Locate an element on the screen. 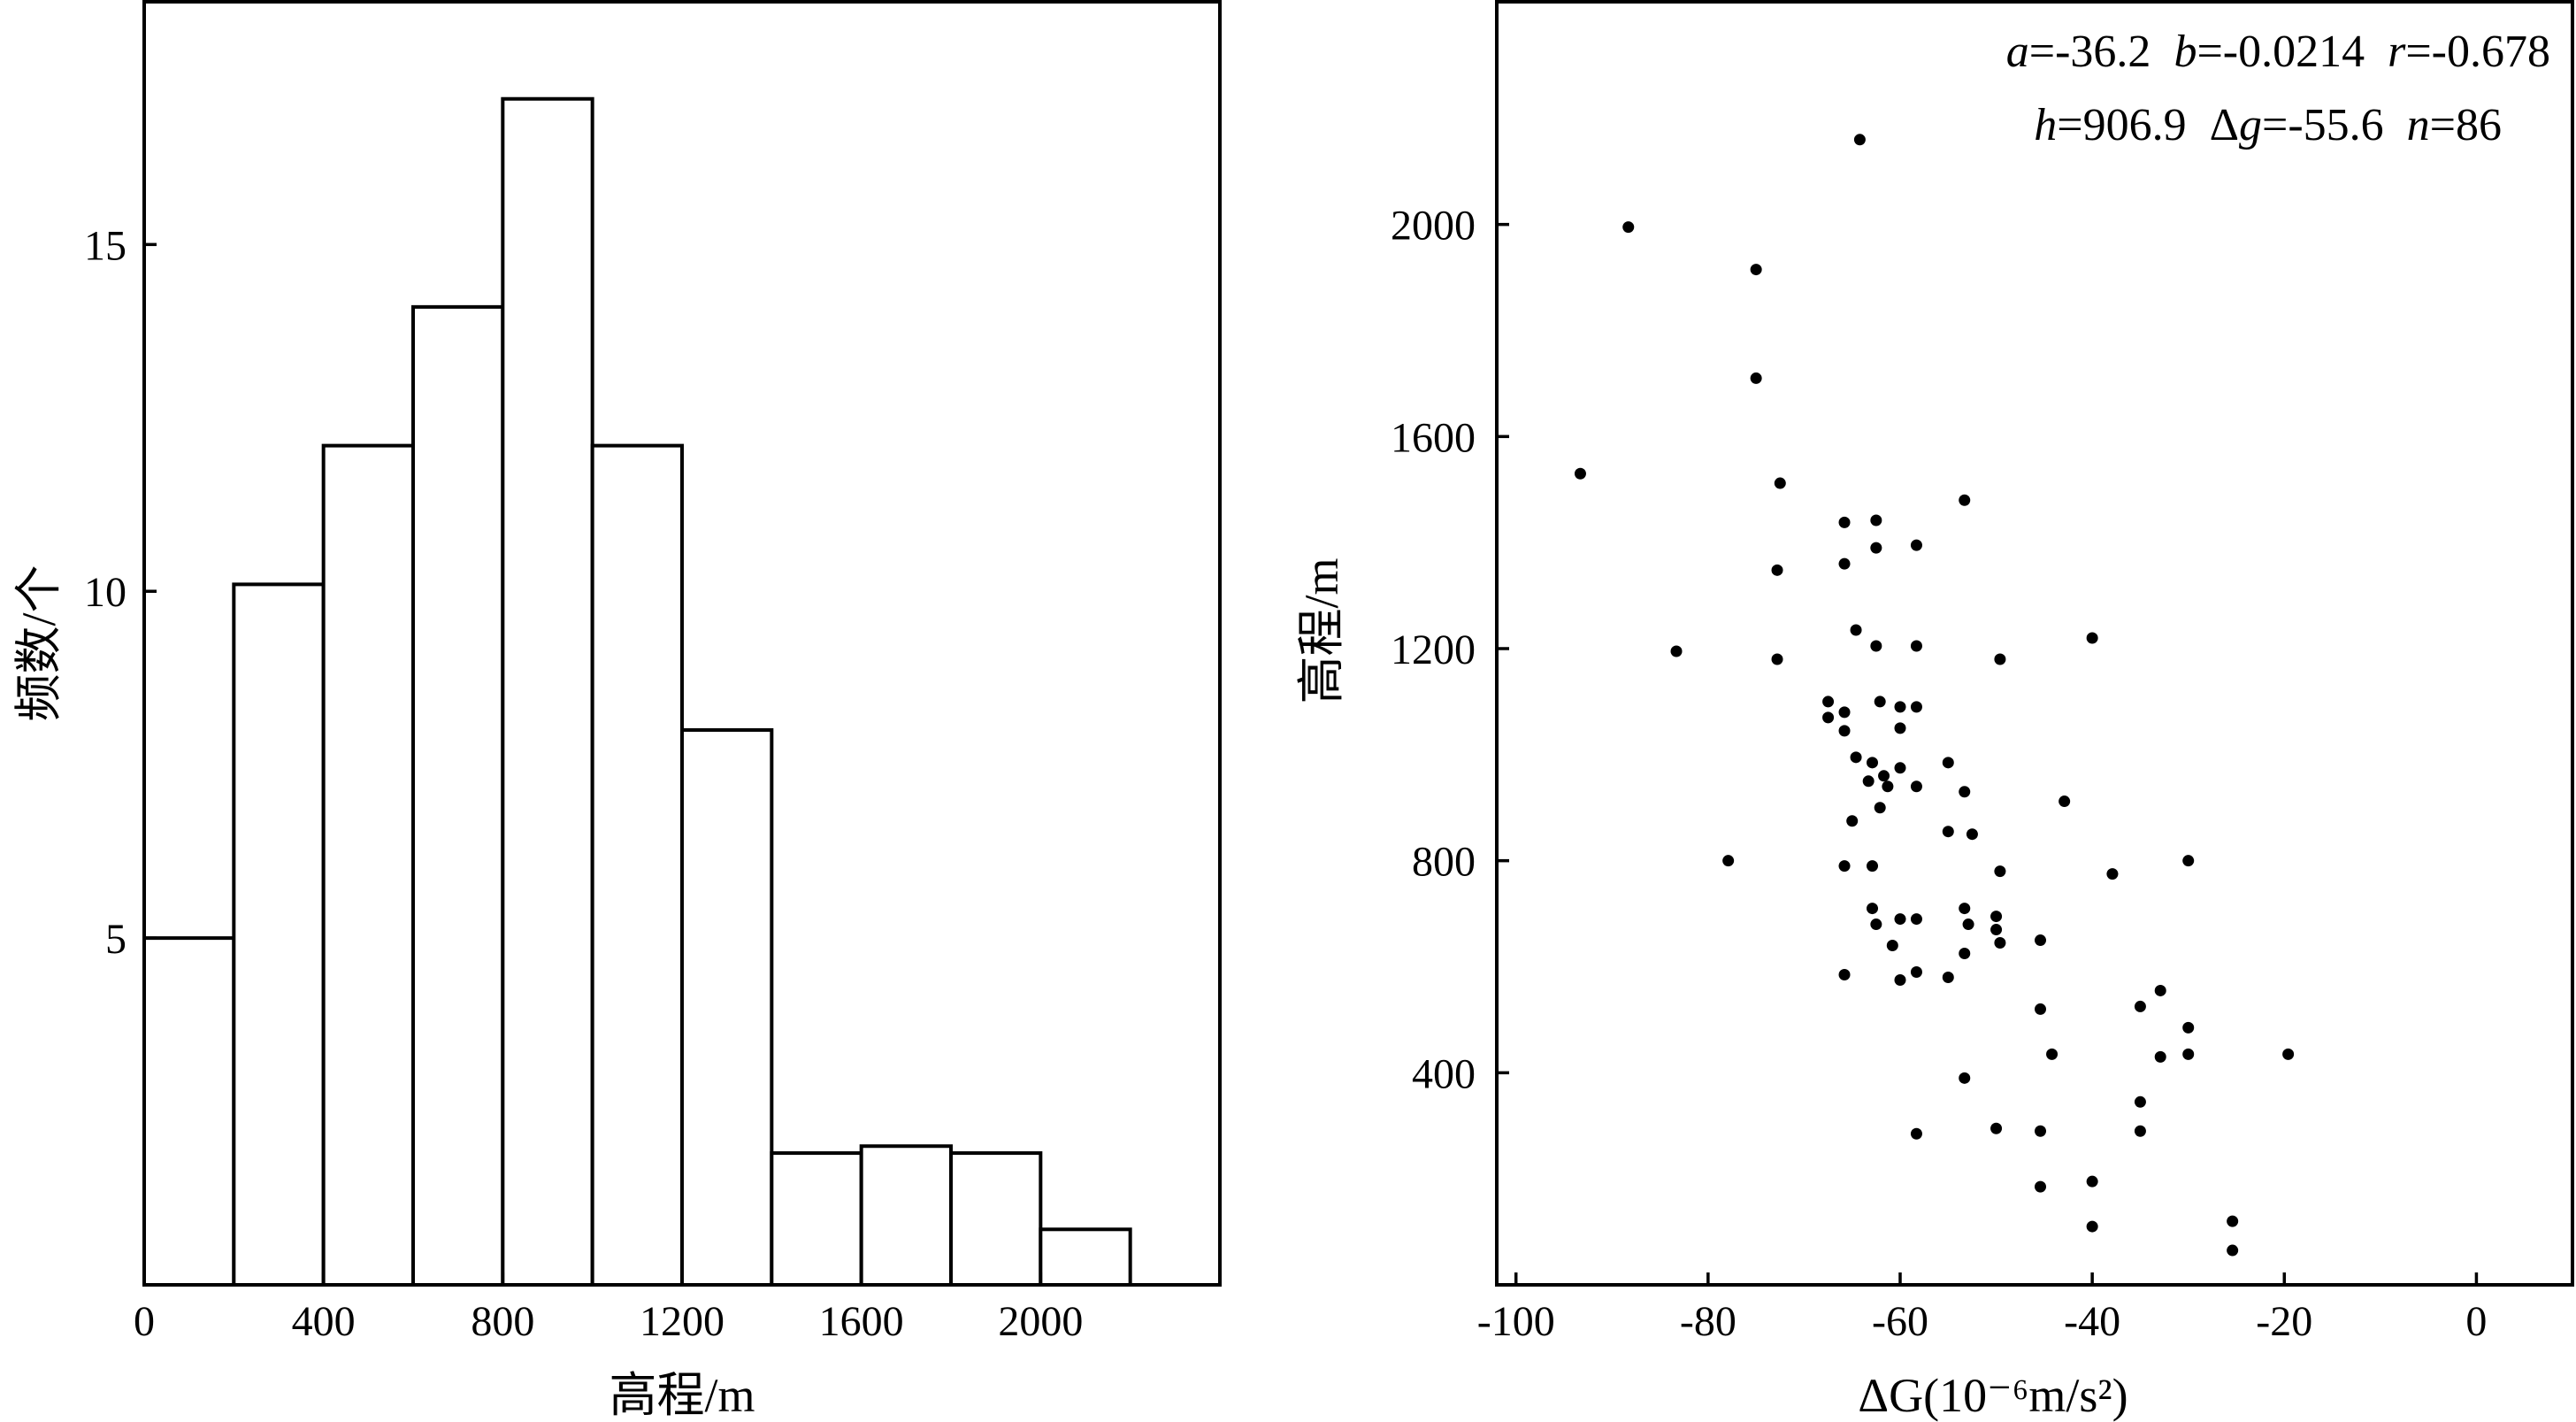 The image size is (2576, 1422). regression-stats-line-1: a=-36.2 b=-0.0214 r=-0.678 is located at coordinates (2278, 52).